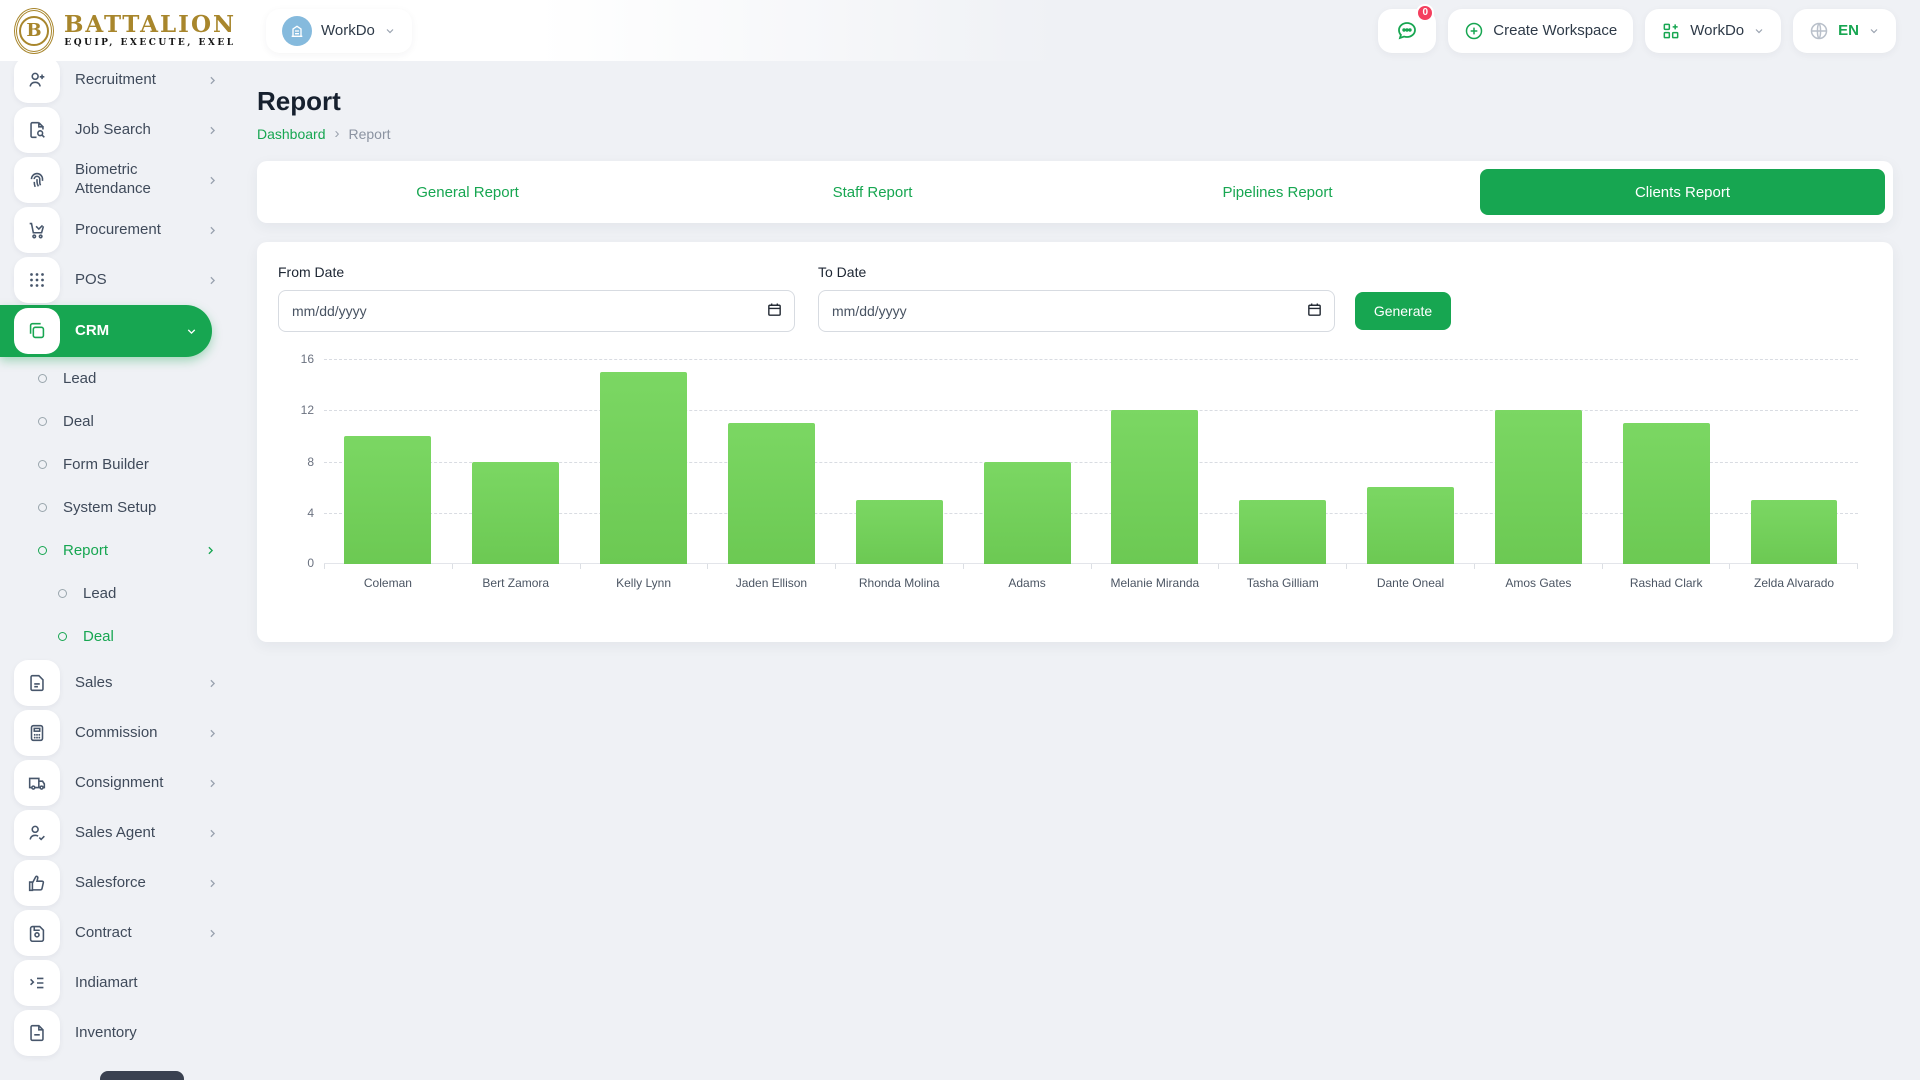  I want to click on bar-melanie-miranda, so click(1155, 487).